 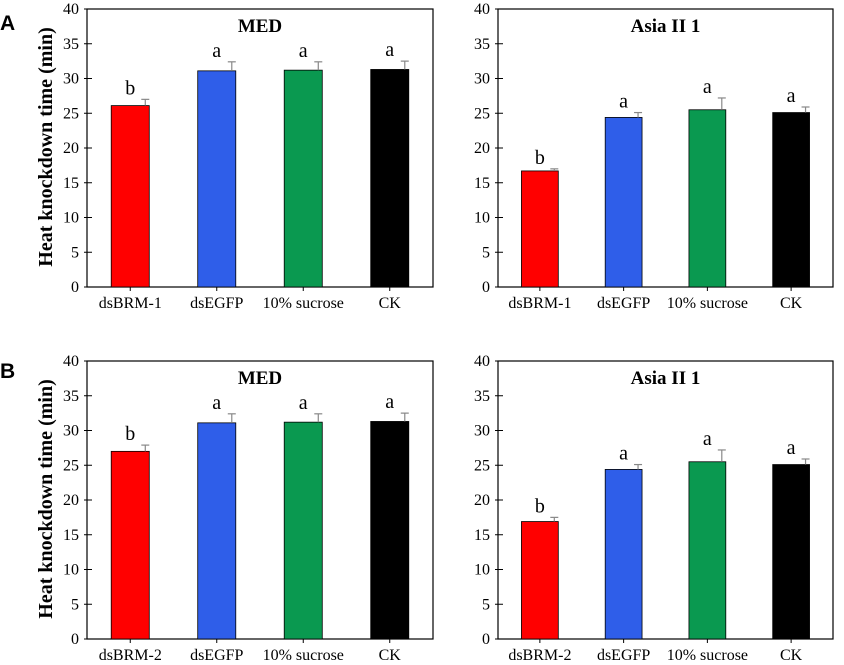 I want to click on y-axis-label-bottom: Heat knockdown time (min), so click(x=46, y=498).